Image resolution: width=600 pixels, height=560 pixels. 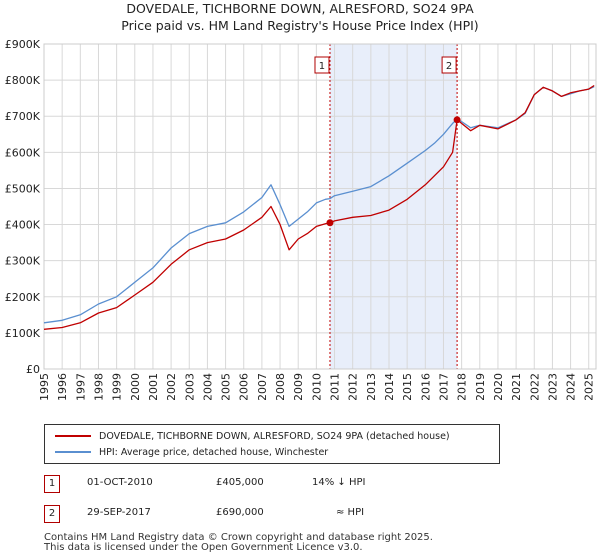 What do you see at coordinates (23, 261) in the screenshot?
I see `y-tick-label: £300K` at bounding box center [23, 261].